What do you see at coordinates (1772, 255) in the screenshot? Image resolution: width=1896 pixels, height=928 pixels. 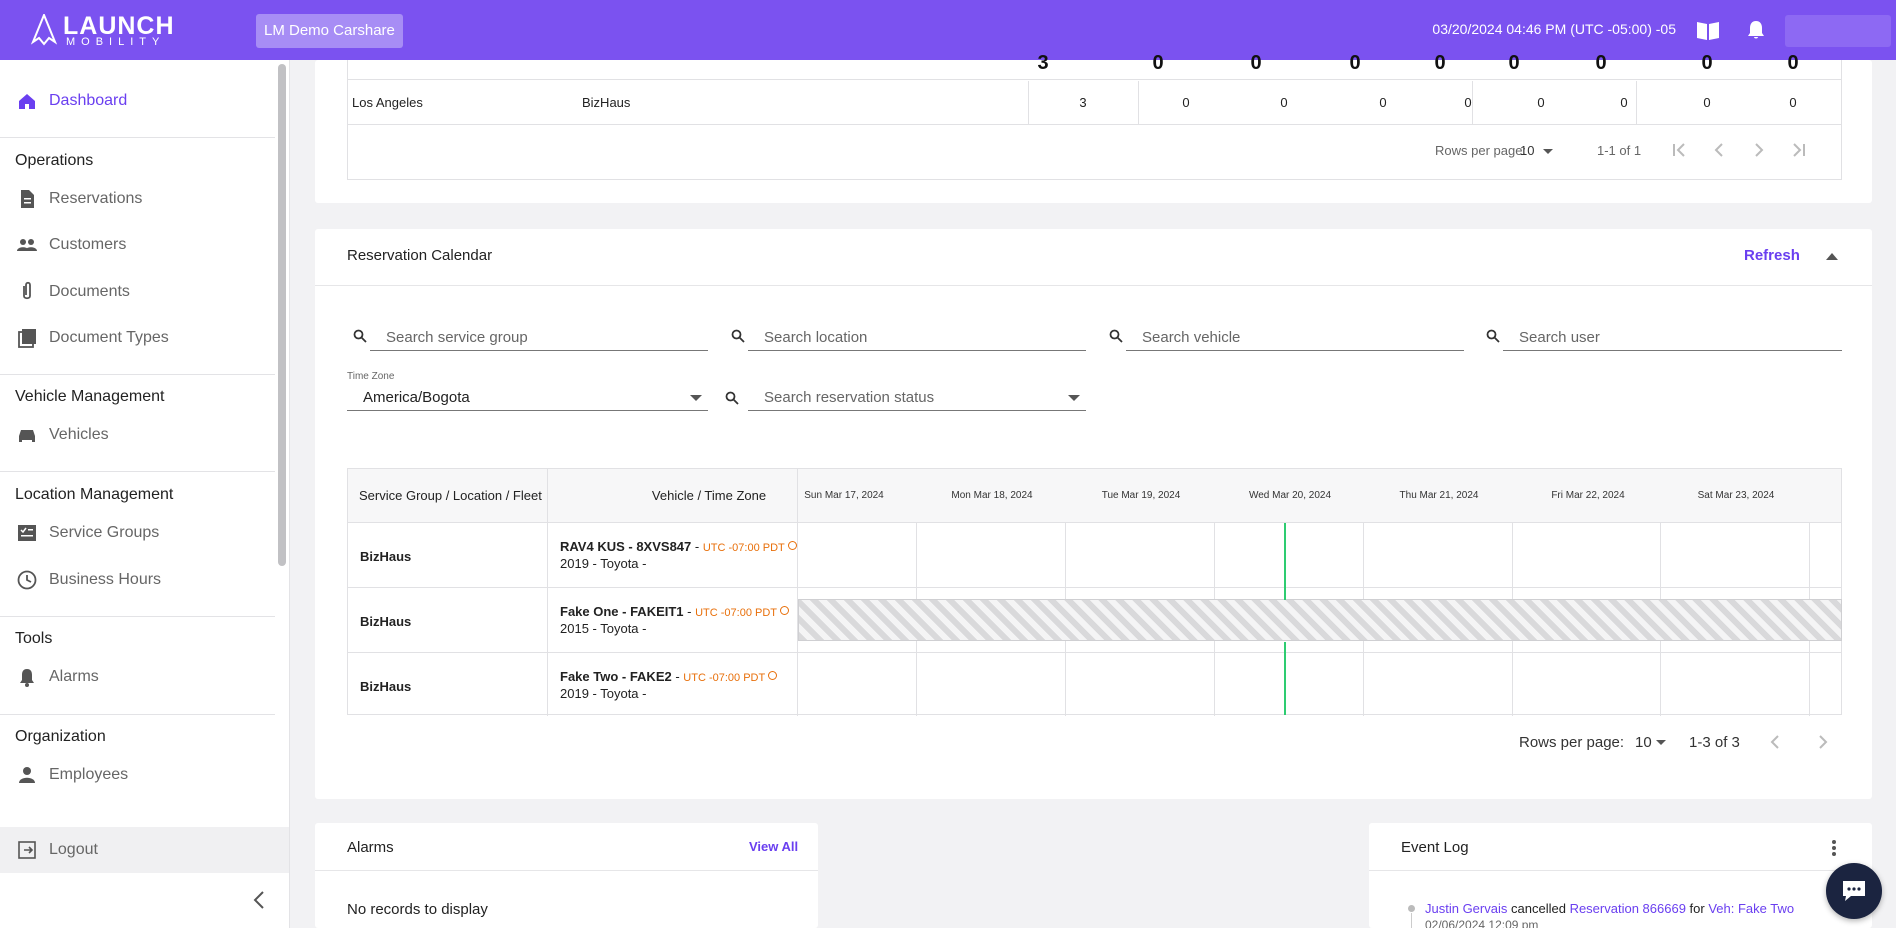 I see `refresh-button: Refresh` at bounding box center [1772, 255].